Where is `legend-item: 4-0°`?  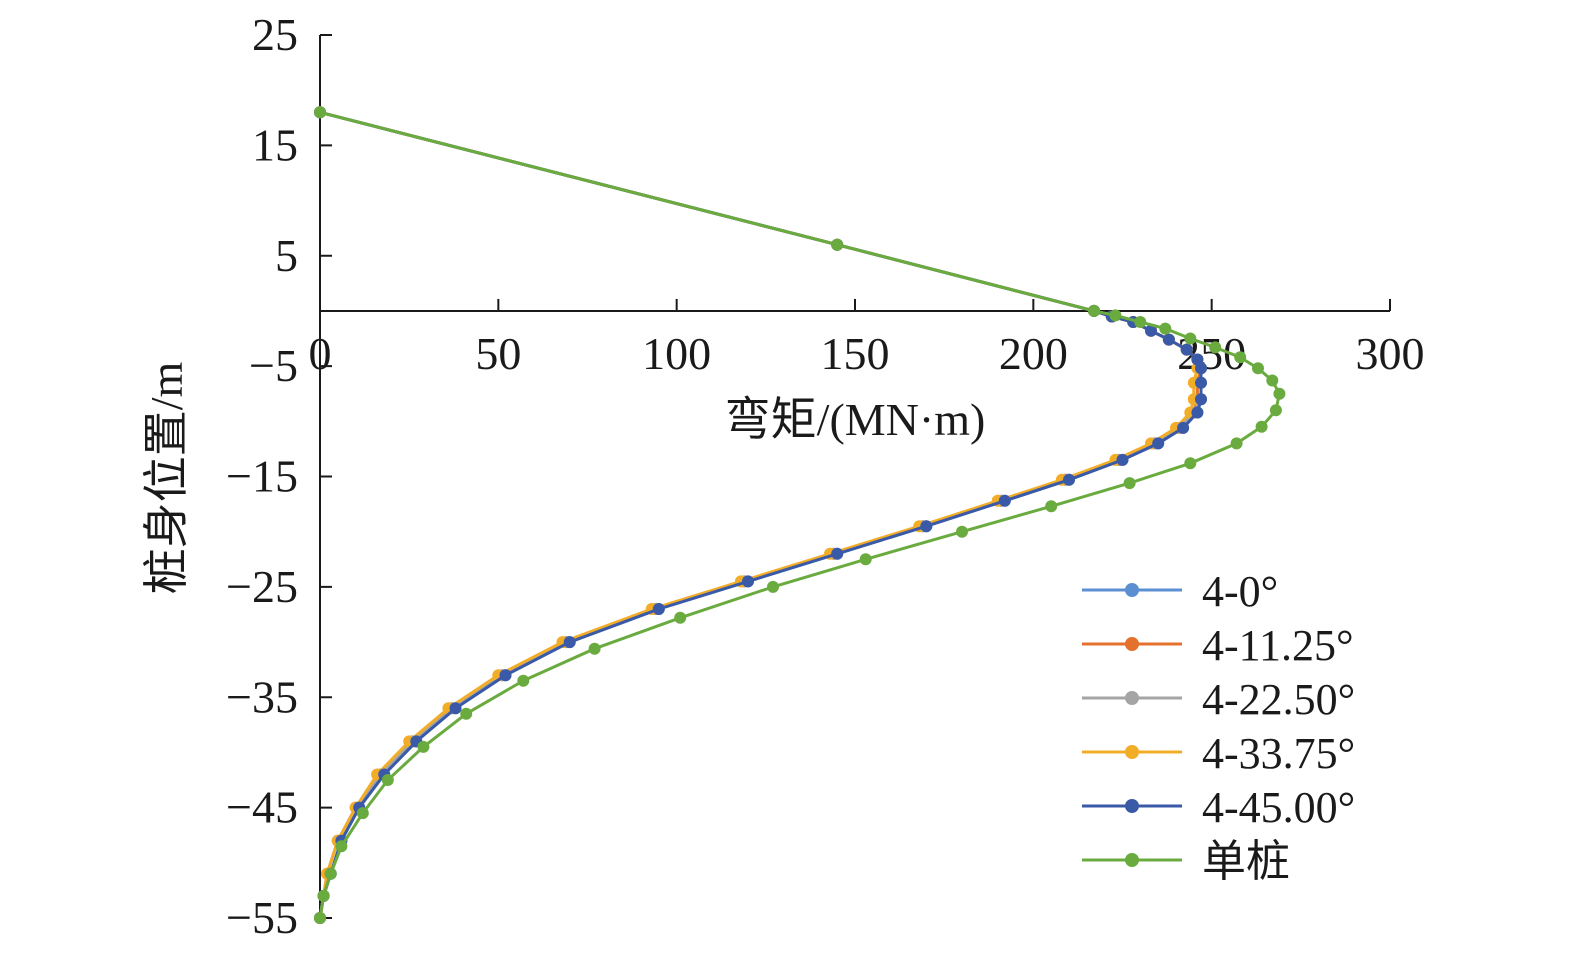
legend-item: 4-0° is located at coordinates (1180, 591).